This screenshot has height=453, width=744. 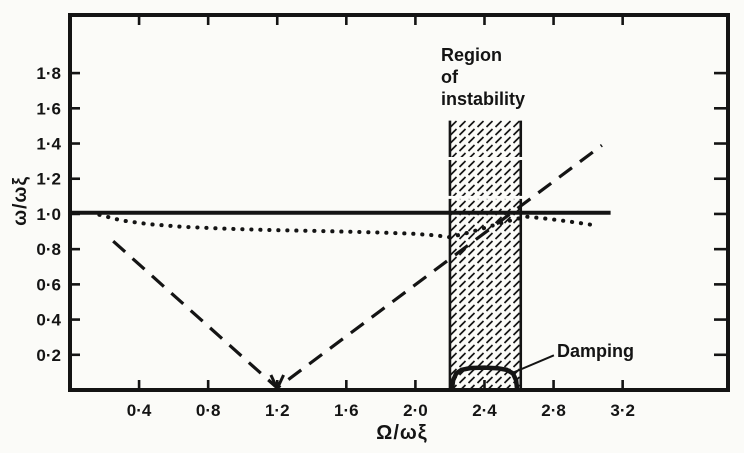 I want to click on y-tick-label: 0·8, so click(x=48, y=249).